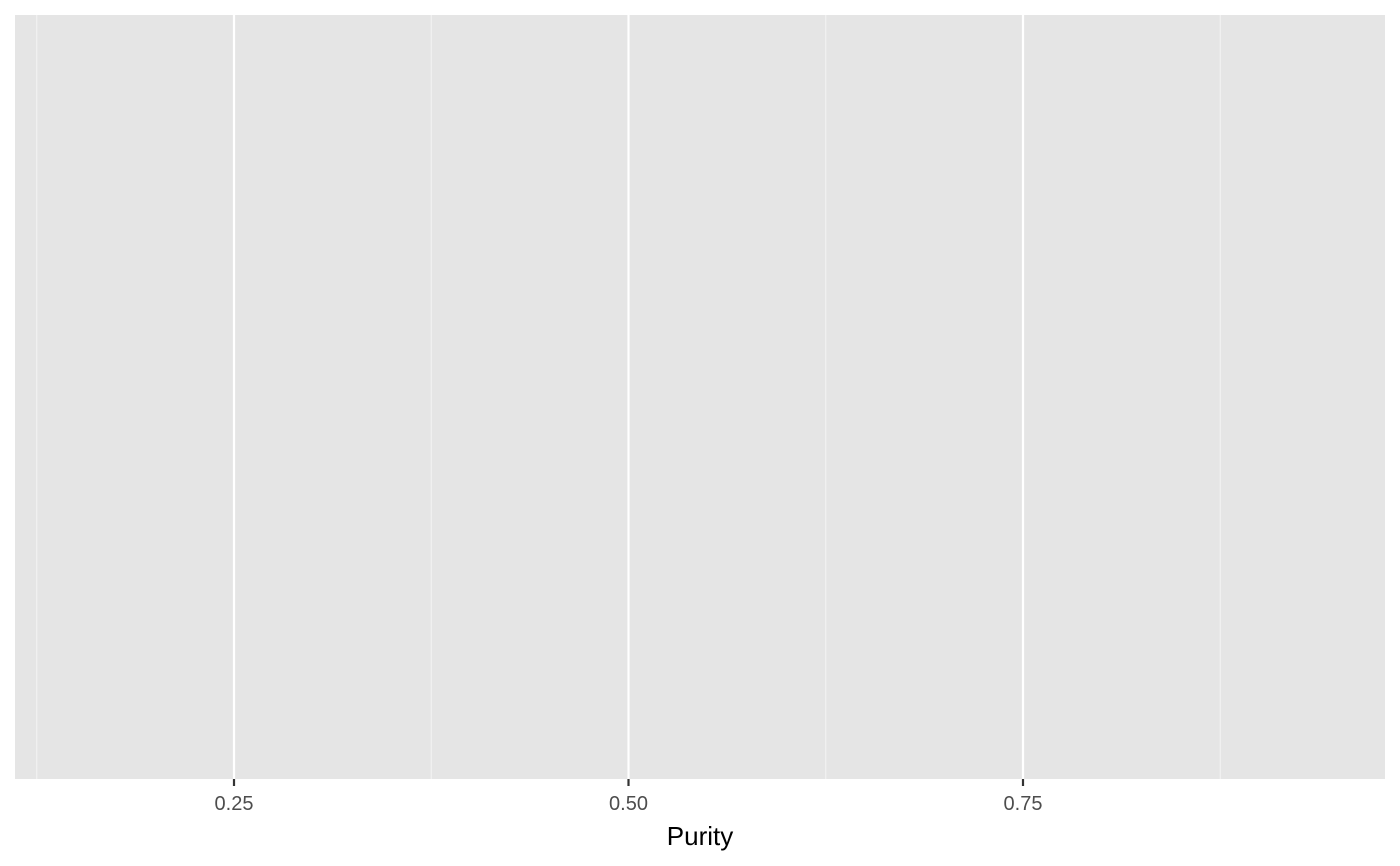 The height and width of the screenshot is (866, 1400). What do you see at coordinates (628, 782) in the screenshot?
I see `x-axis-ticks` at bounding box center [628, 782].